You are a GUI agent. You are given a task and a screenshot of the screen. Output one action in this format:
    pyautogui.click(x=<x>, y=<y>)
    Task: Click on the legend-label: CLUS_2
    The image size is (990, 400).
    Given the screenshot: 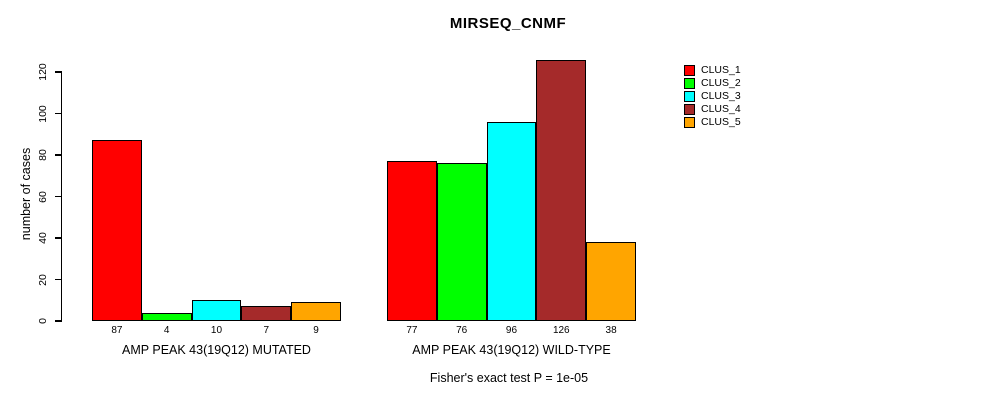 What is the action you would take?
    pyautogui.click(x=721, y=83)
    